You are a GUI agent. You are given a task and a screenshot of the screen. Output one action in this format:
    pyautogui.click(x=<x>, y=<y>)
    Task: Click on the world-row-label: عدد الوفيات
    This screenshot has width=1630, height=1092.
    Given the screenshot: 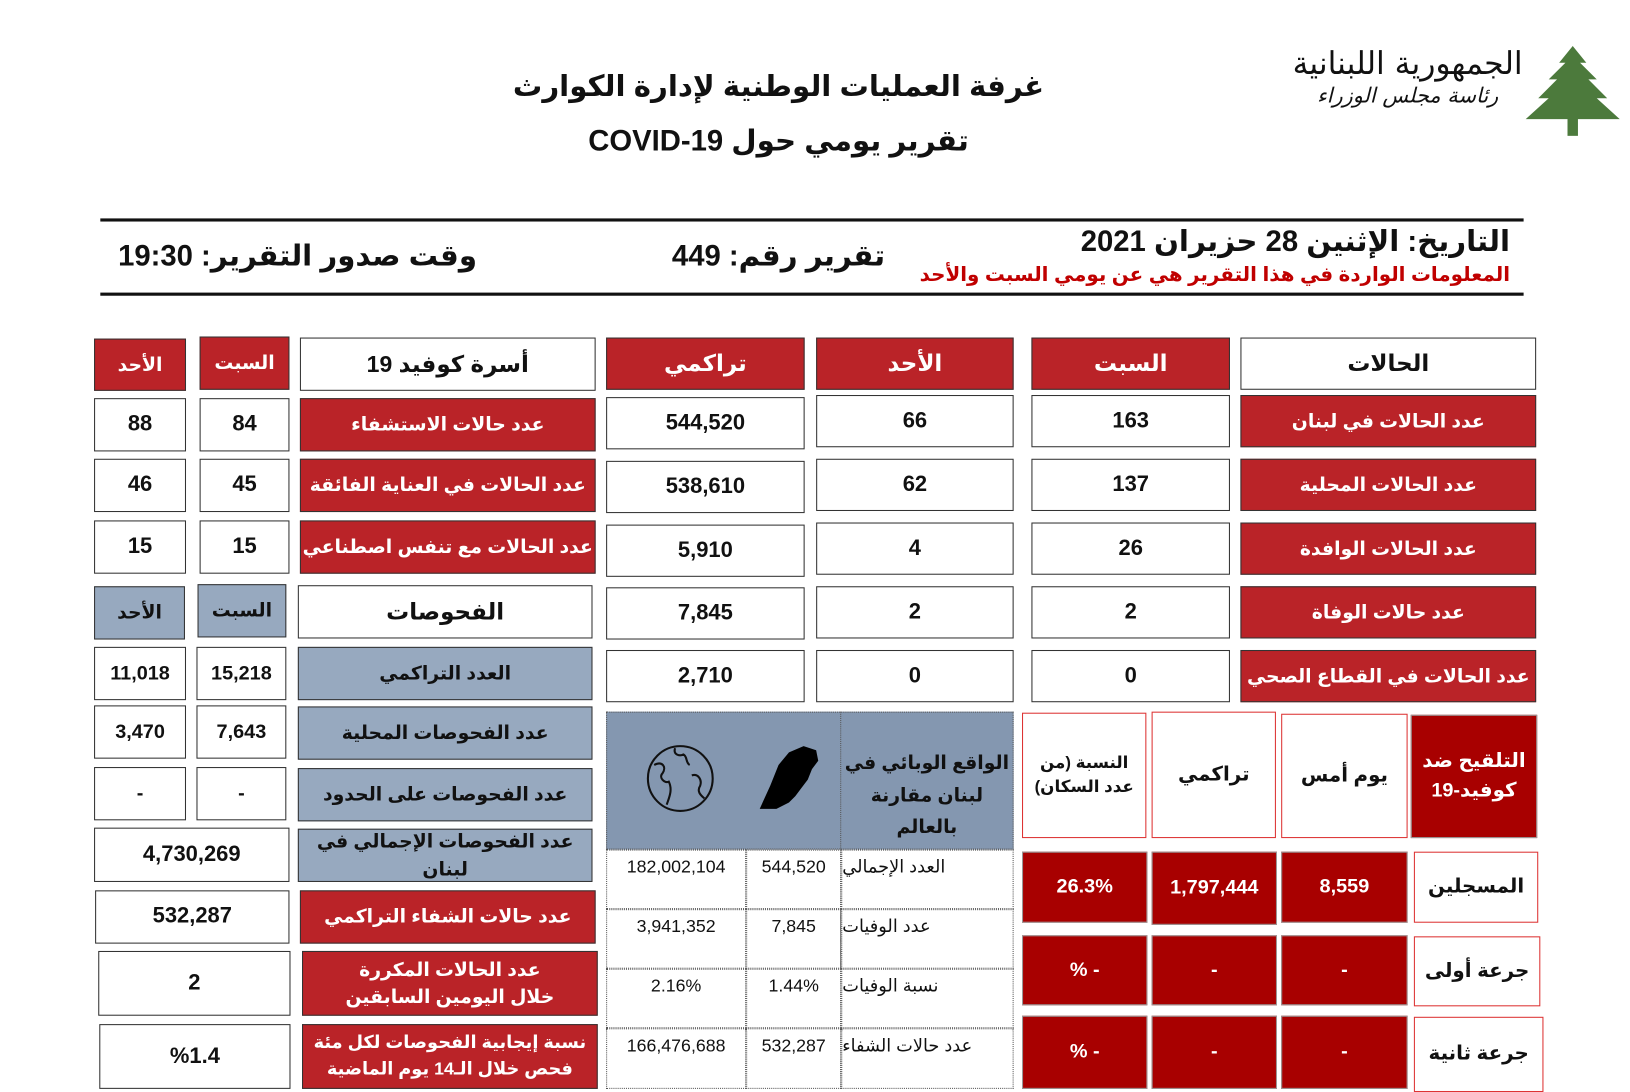 What is the action you would take?
    pyautogui.click(x=927, y=939)
    